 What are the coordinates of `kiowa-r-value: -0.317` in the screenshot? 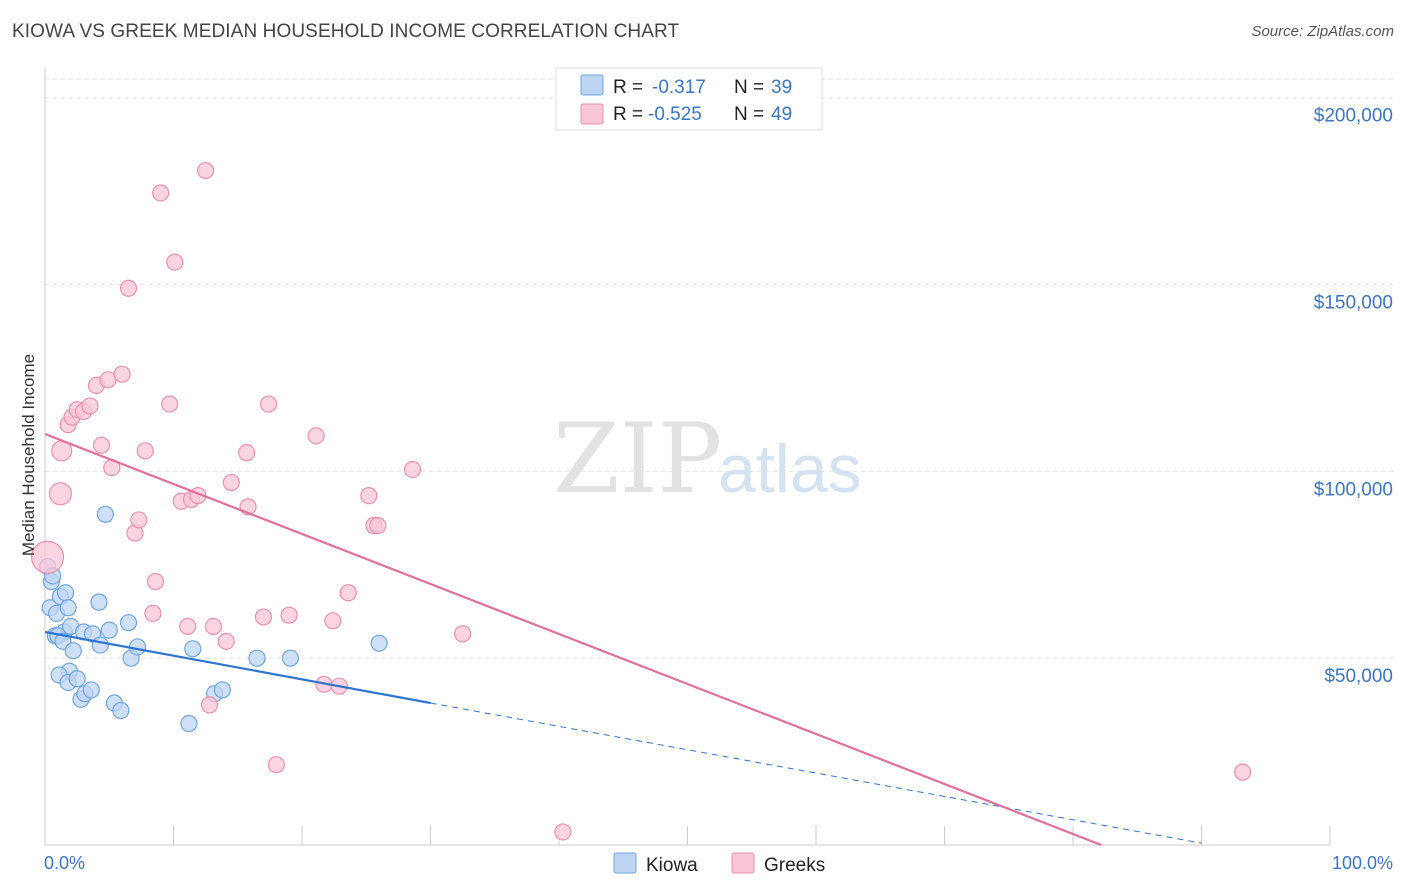 It's located at (679, 87).